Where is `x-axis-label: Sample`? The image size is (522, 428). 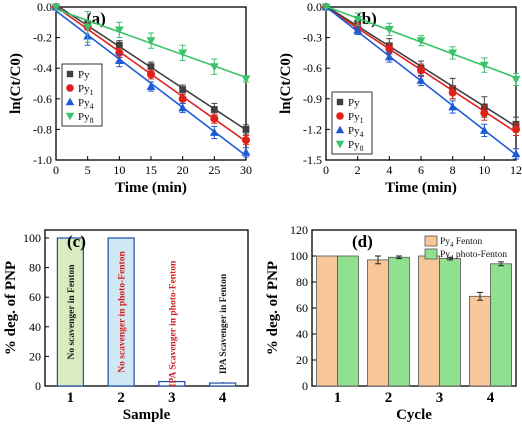 x-axis-label: Sample is located at coordinates (147, 415).